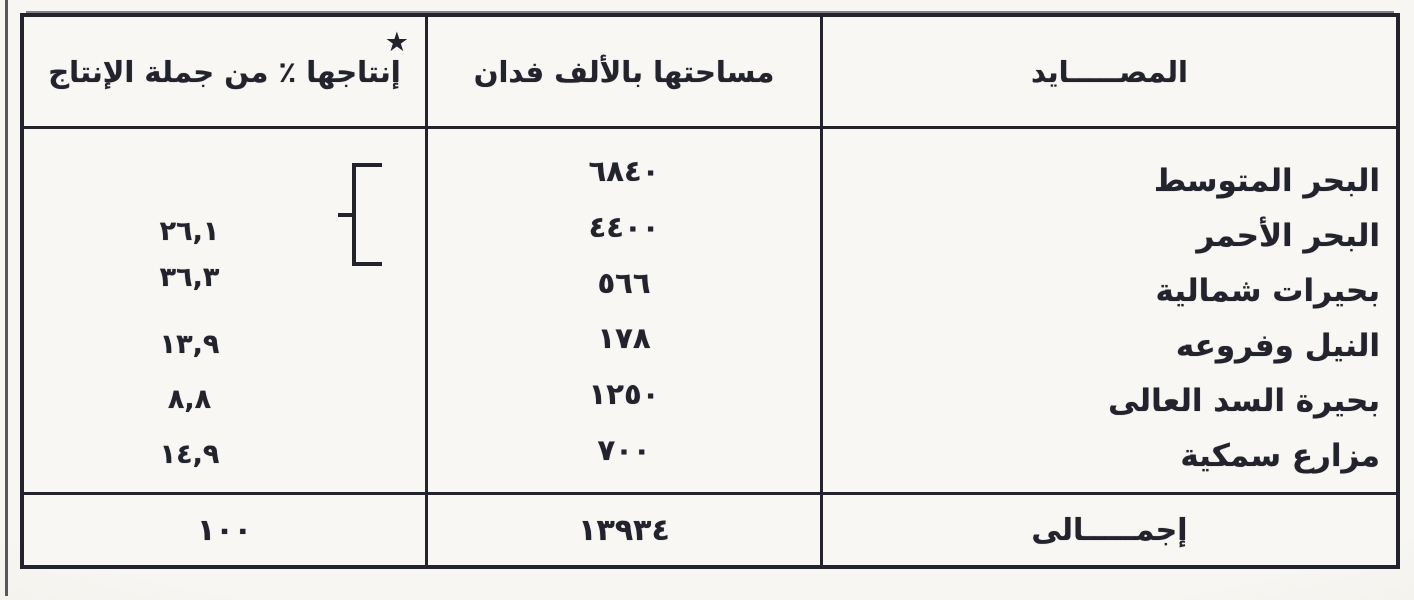 This screenshot has width=1414, height=600. I want to click on total-label-cell: إجمـــــالى, so click(1108, 528).